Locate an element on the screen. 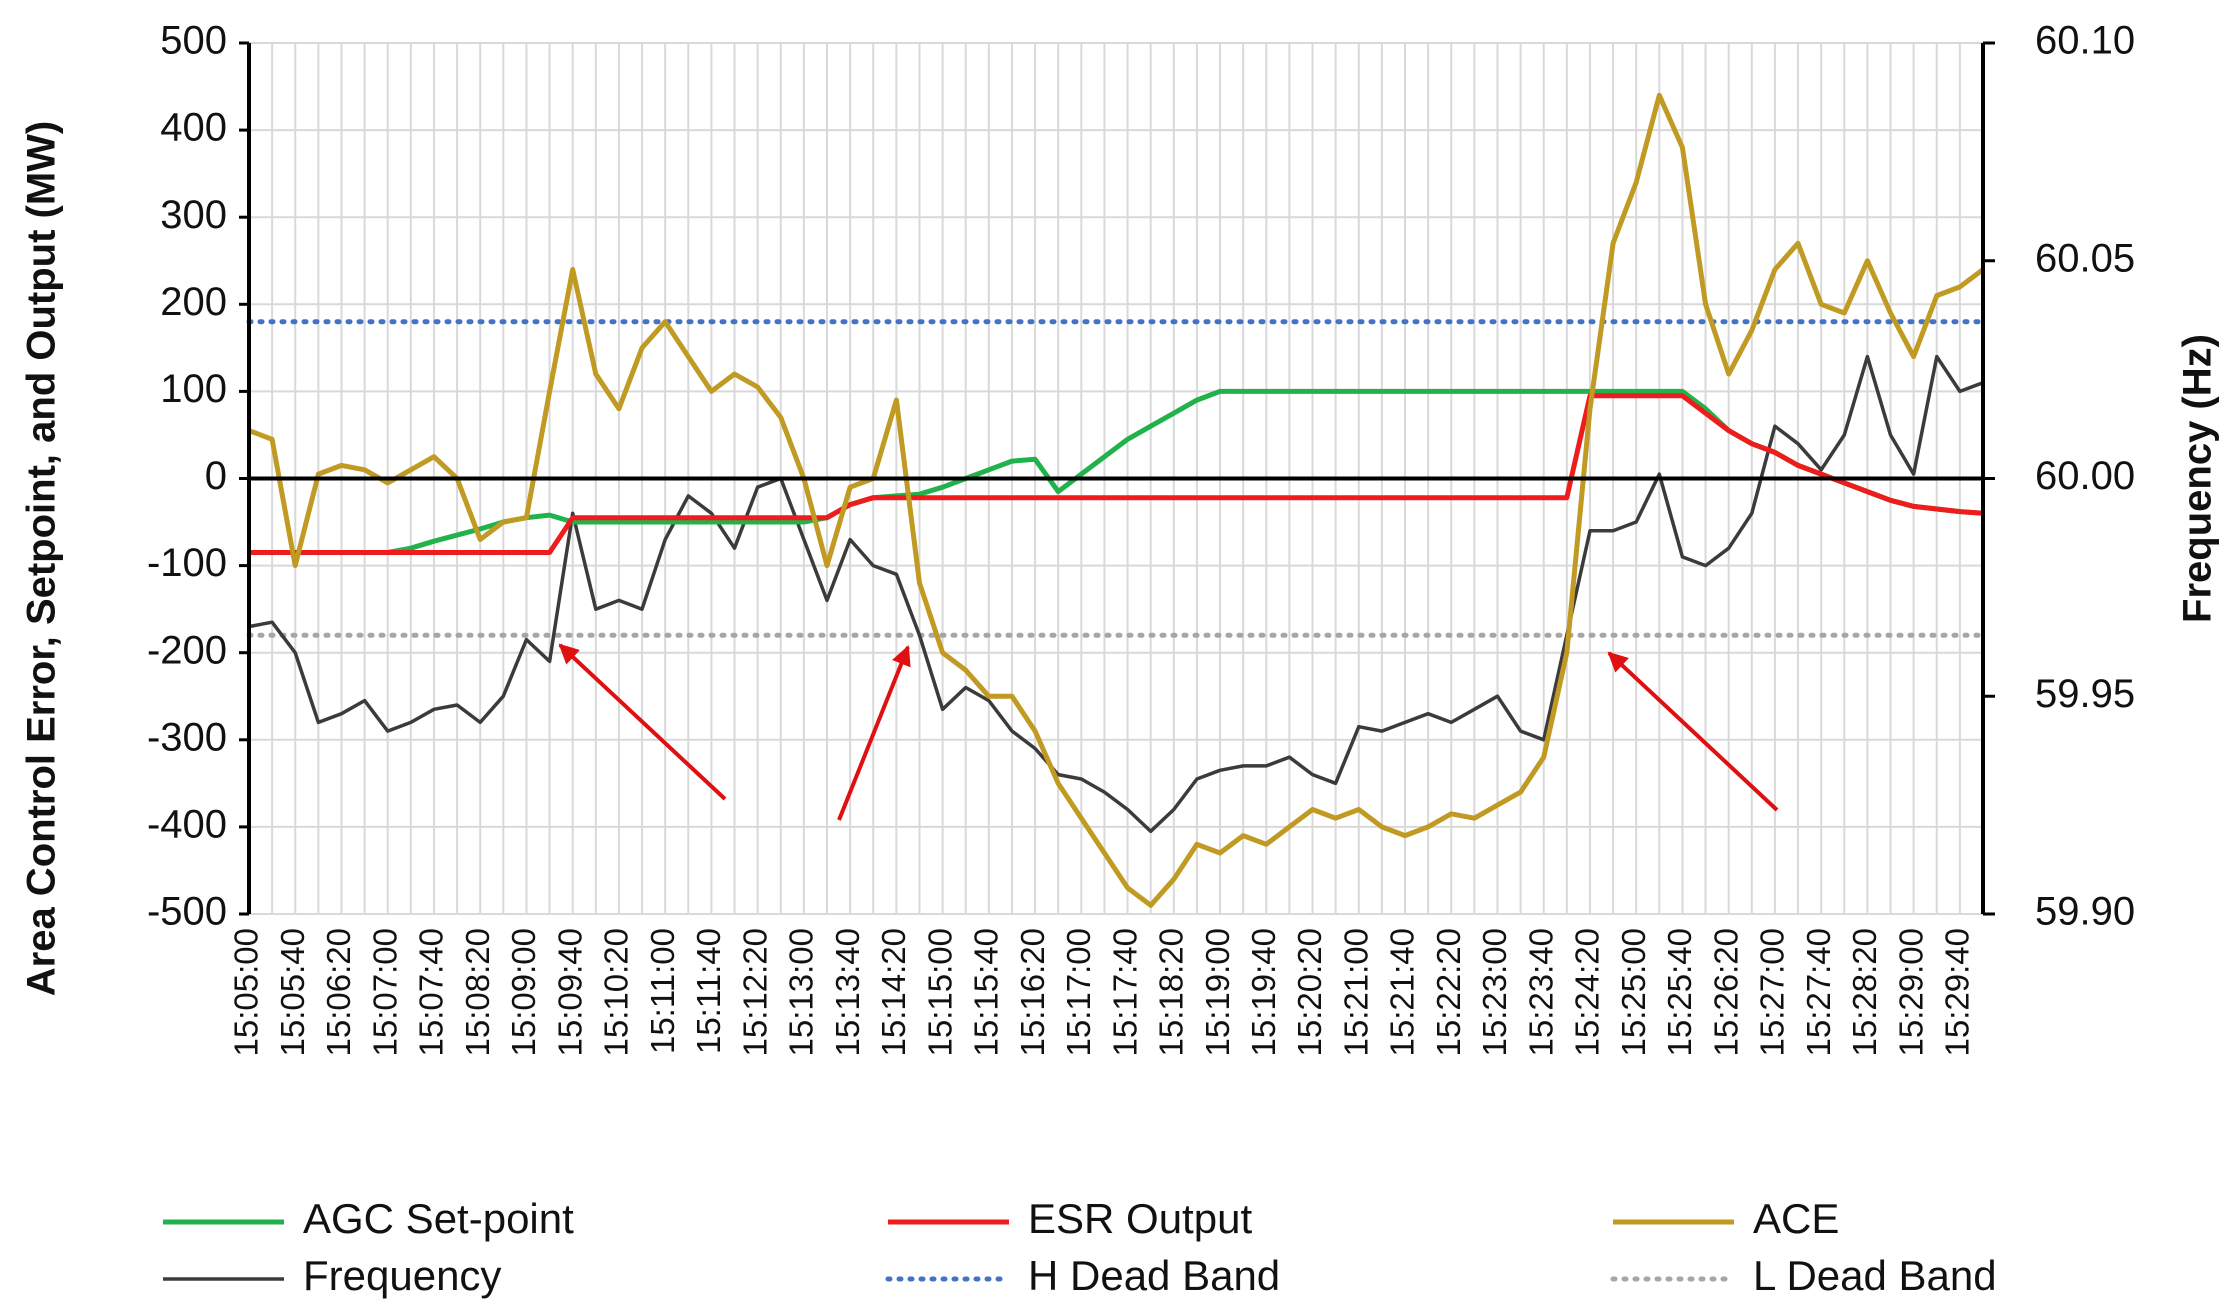 Image resolution: width=2229 pixels, height=1306 pixels. x-tick-label: 15:22:20 is located at coordinates (1448, 992).